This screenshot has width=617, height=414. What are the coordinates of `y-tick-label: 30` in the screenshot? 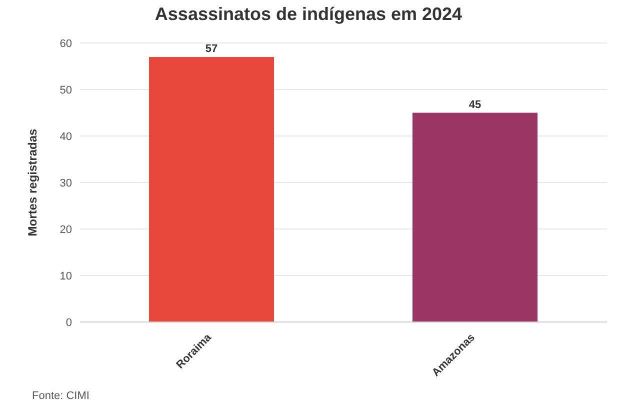 It's located at (66, 183).